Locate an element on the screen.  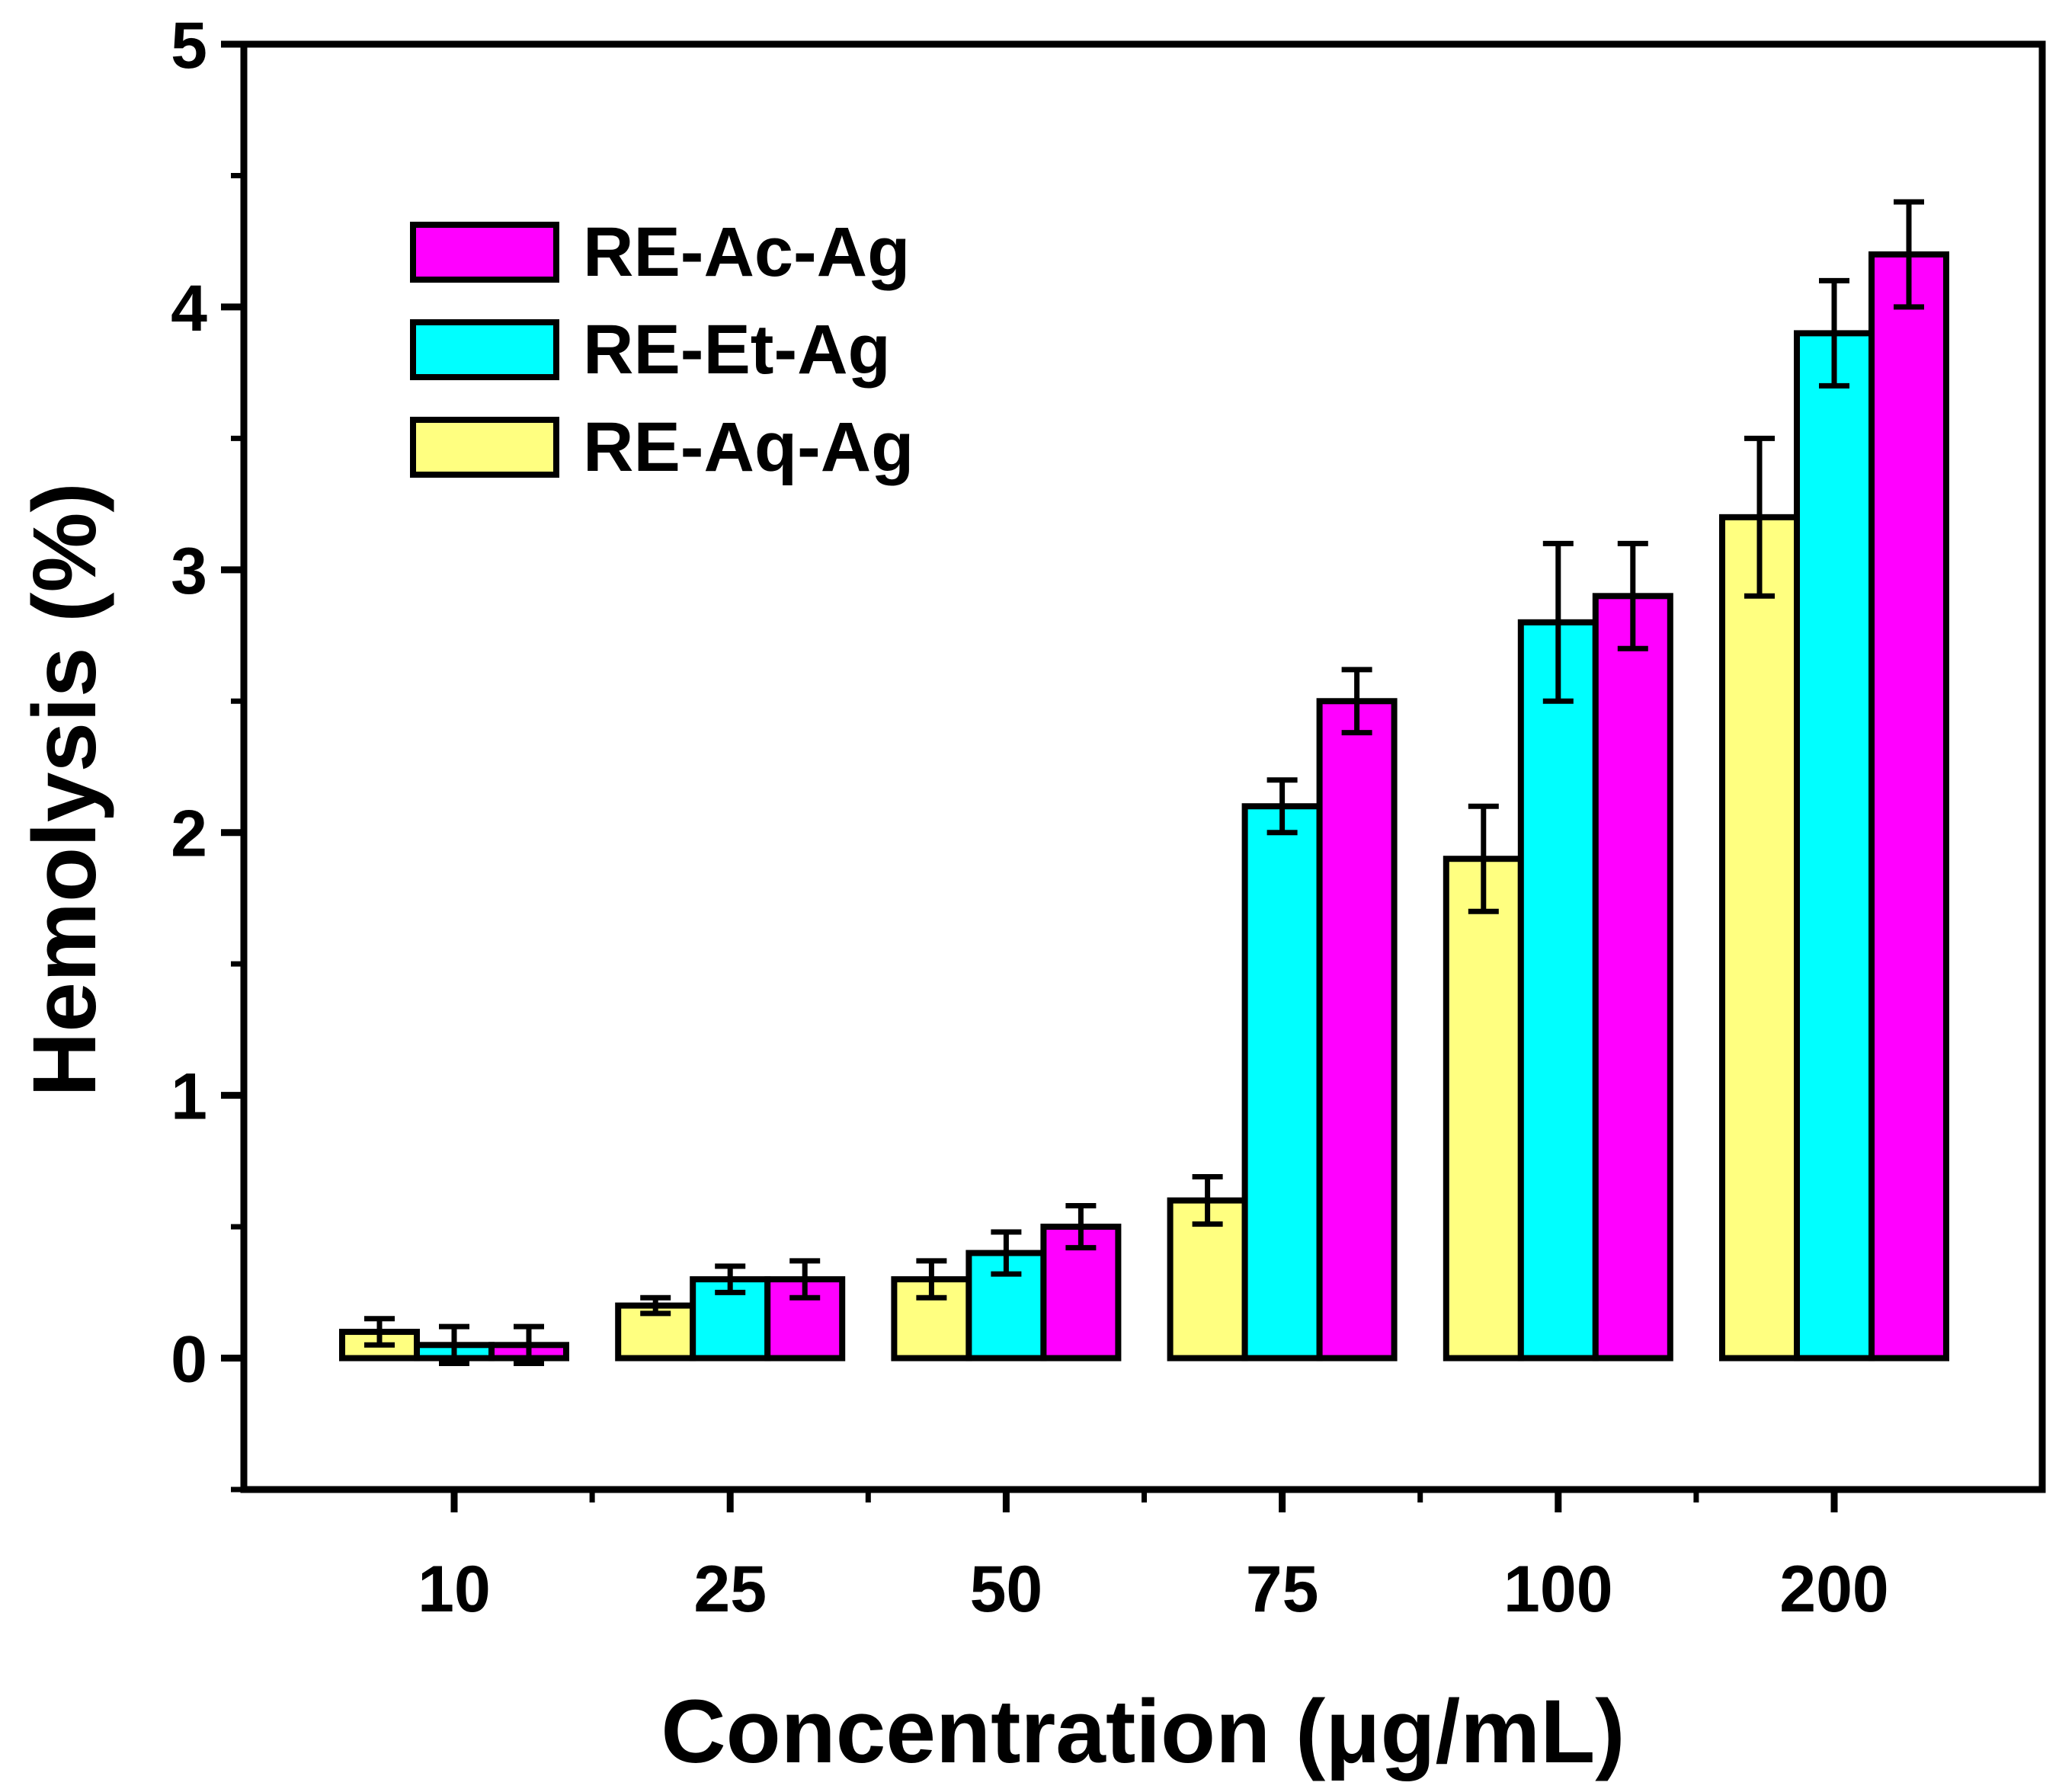
y-tick-label: 5 is located at coordinates (189, 45).